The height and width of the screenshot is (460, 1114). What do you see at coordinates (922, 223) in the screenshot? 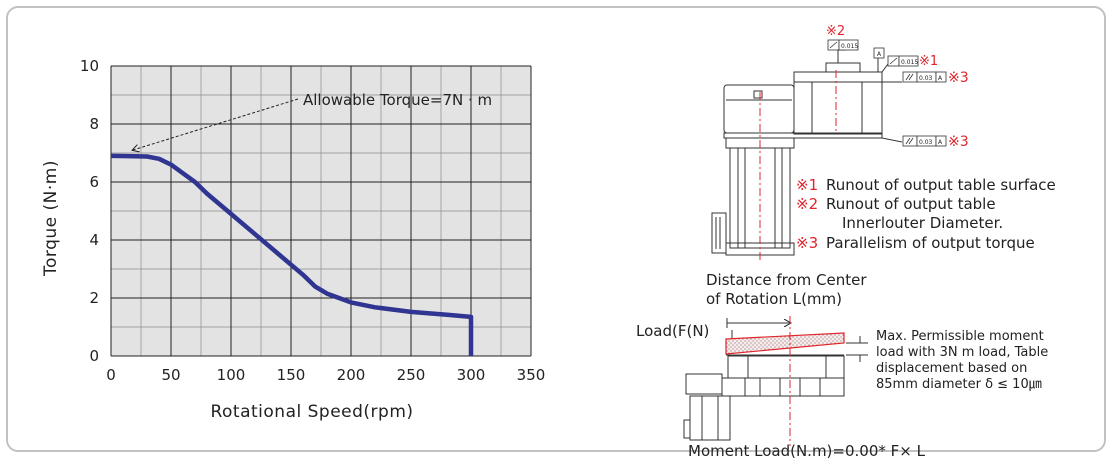
I see `legend-2-text-line2: Innerlouter Diameter.` at bounding box center [922, 223].